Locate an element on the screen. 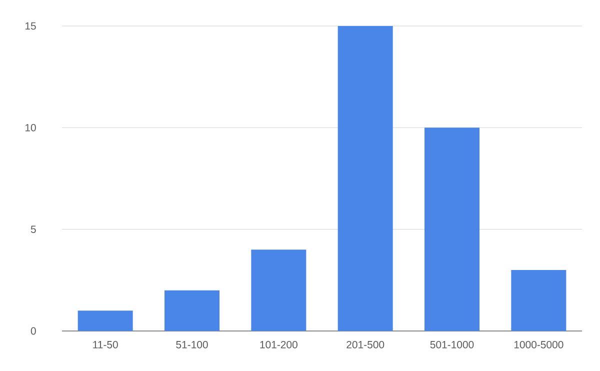  y-tick-label: 0 is located at coordinates (33, 331).